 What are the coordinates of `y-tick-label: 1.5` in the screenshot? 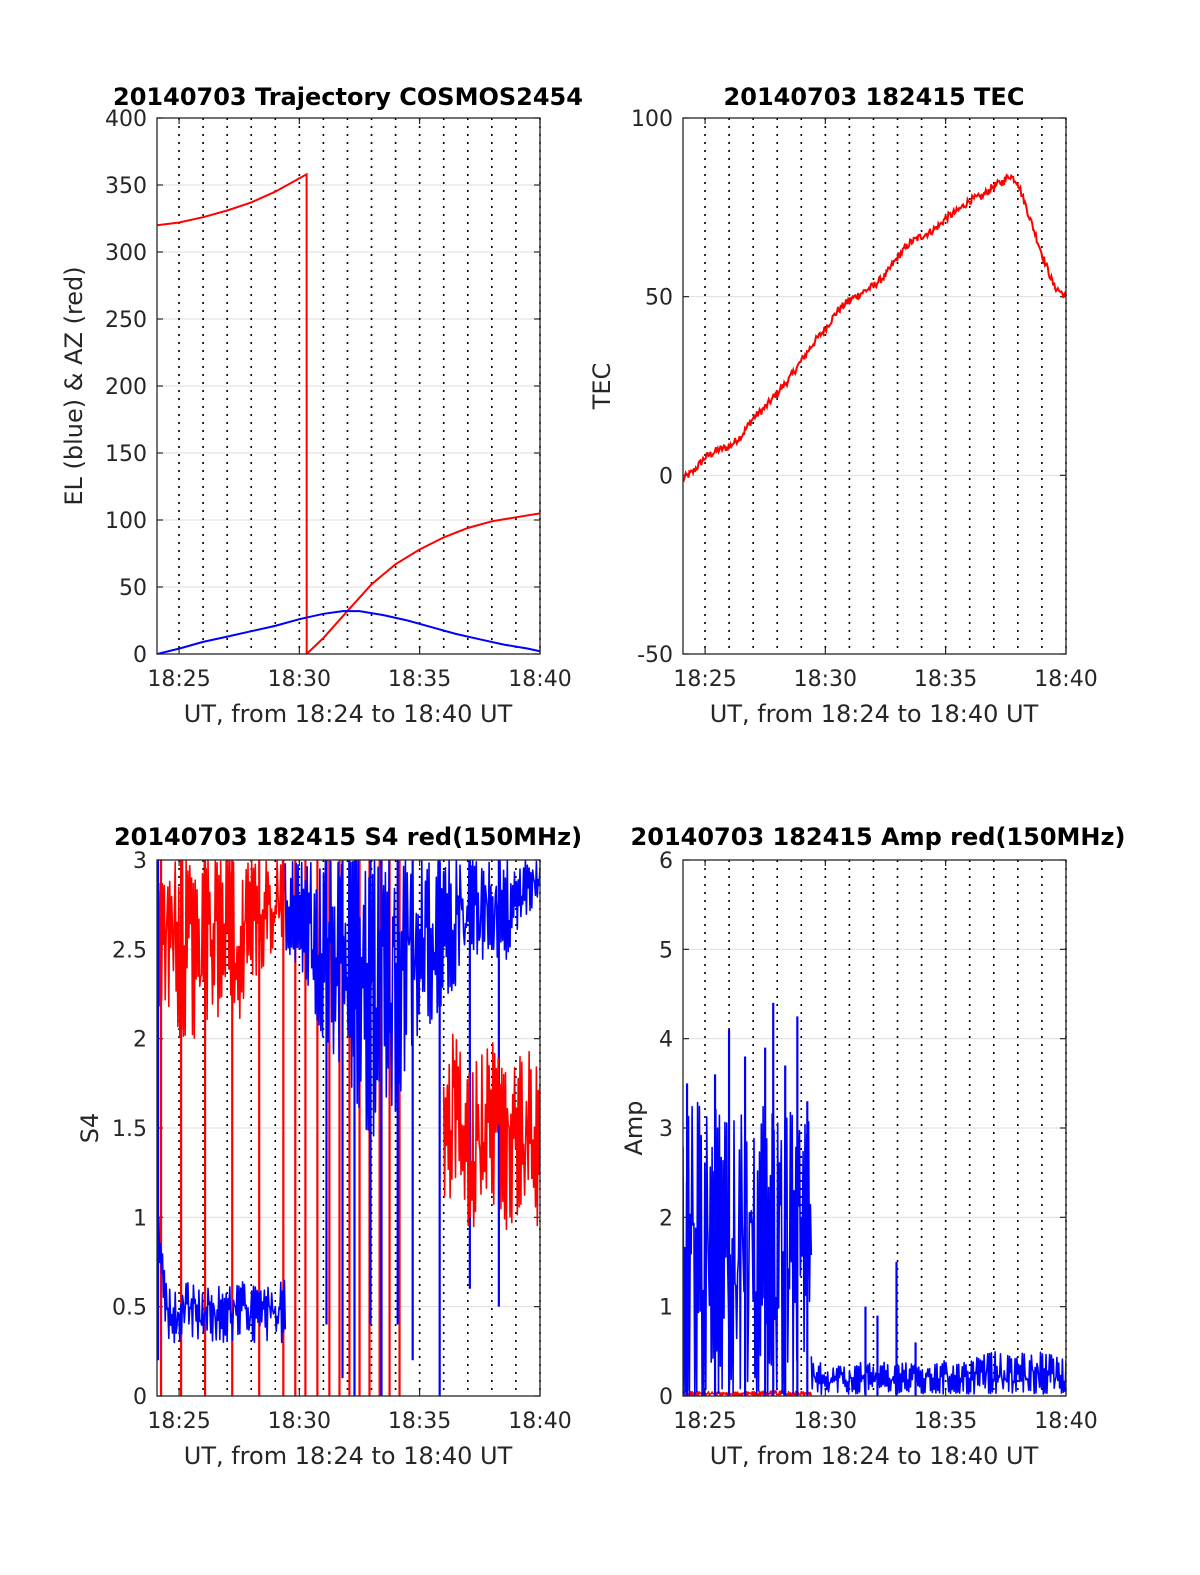 It's located at (129, 1129).